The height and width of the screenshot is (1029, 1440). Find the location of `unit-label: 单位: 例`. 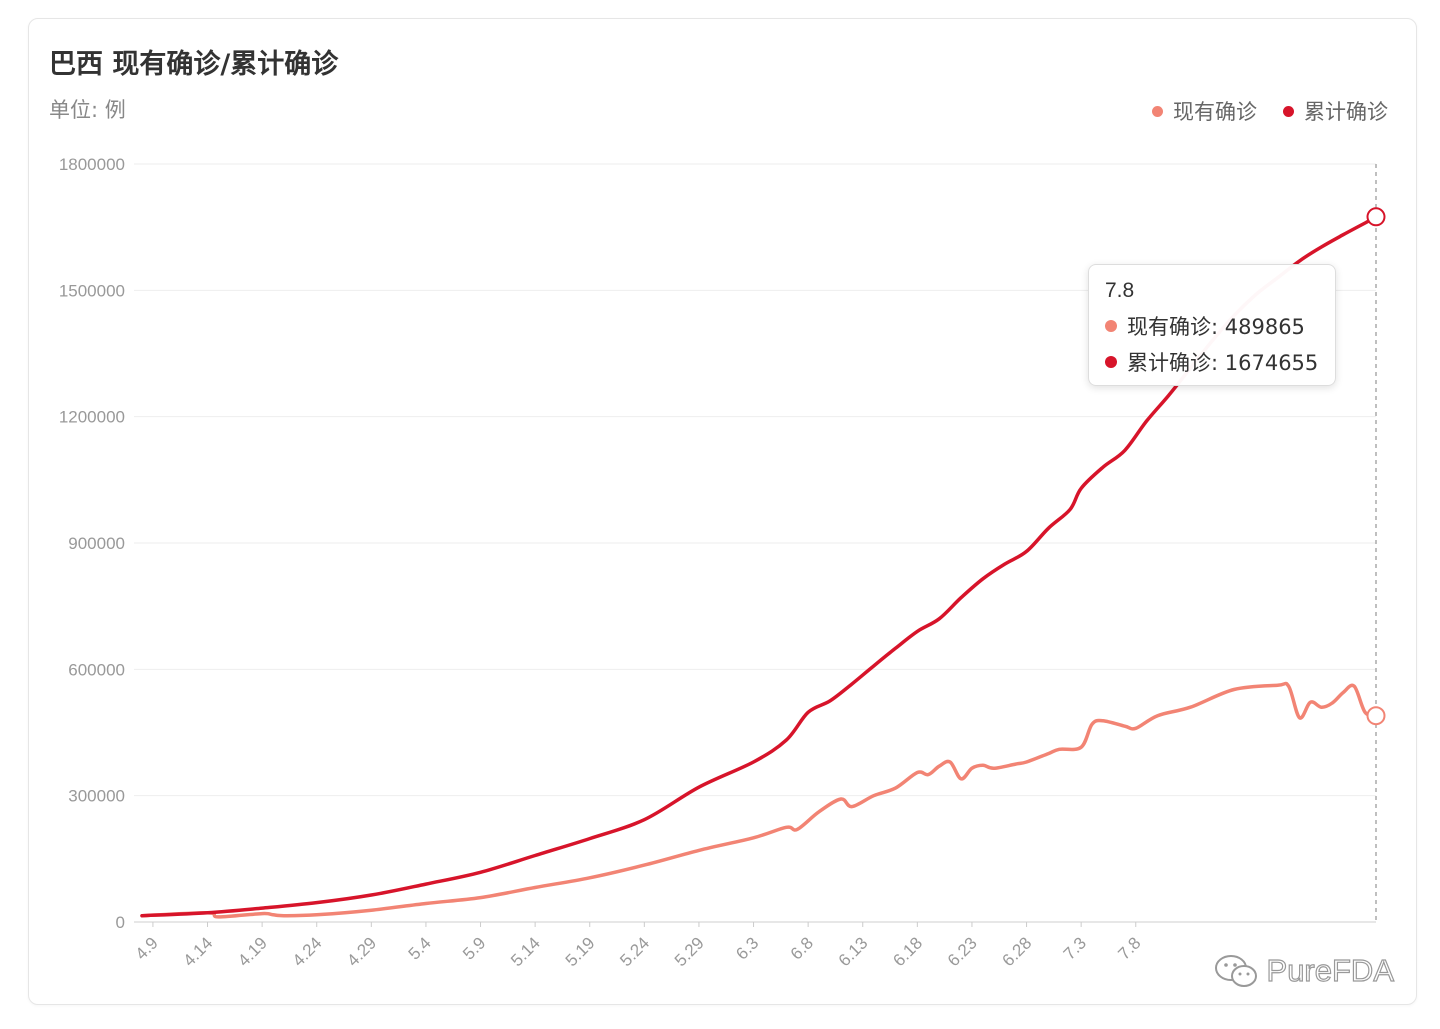

unit-label: 单位: 例 is located at coordinates (87, 110).